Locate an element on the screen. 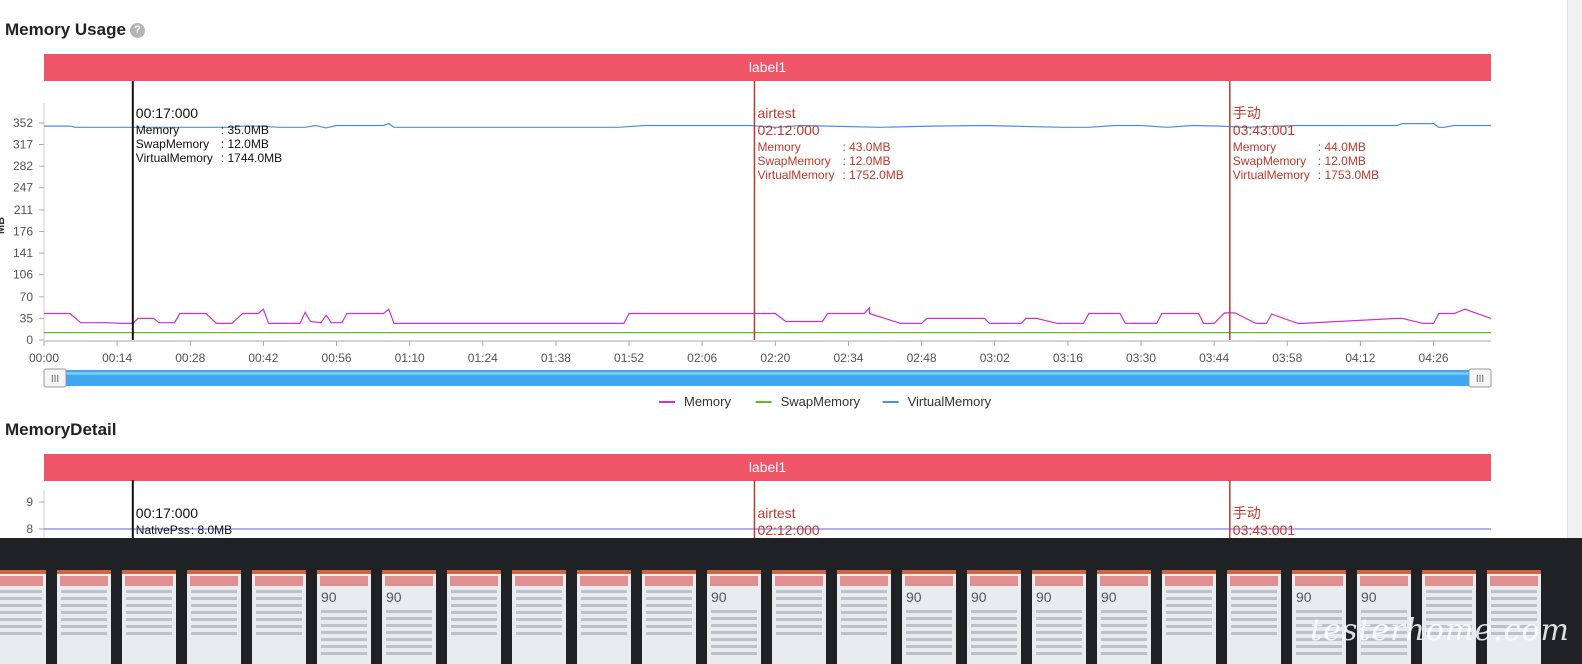 This screenshot has width=1582, height=664. x-tick-label: 01:10 is located at coordinates (410, 358).